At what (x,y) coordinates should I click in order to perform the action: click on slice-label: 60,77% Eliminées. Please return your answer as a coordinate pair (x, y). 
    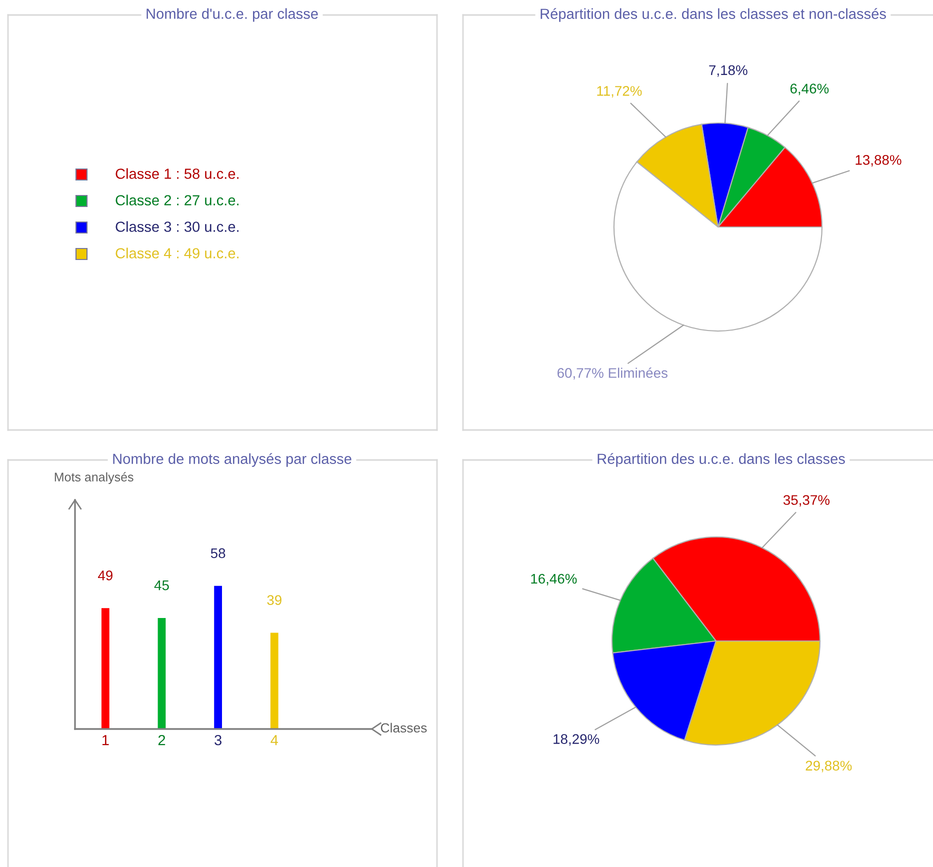
    Looking at the image, I should click on (613, 374).